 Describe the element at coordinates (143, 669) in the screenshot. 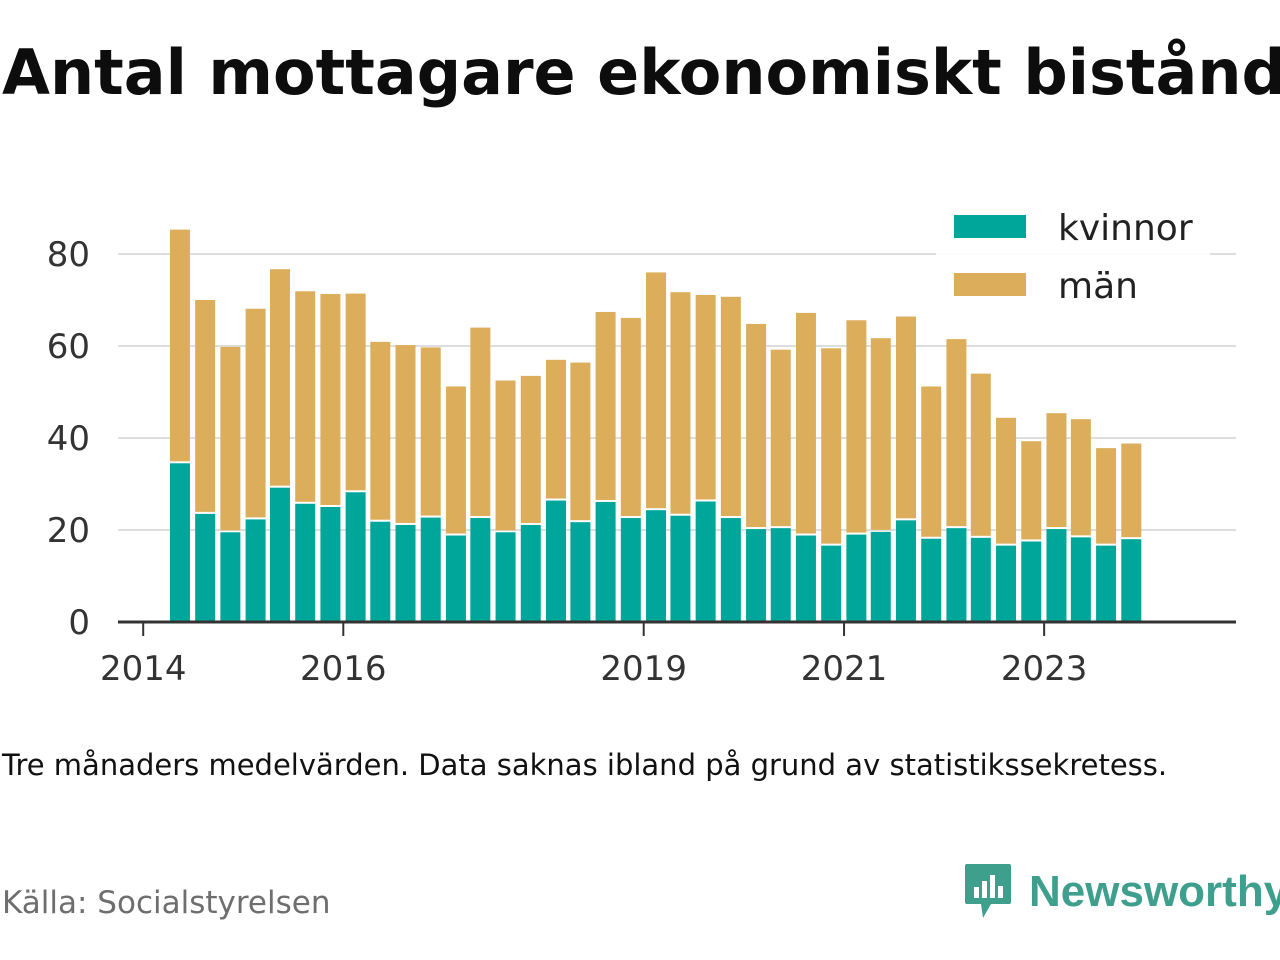

I see `x-tick-label-2014: 2014` at that location.